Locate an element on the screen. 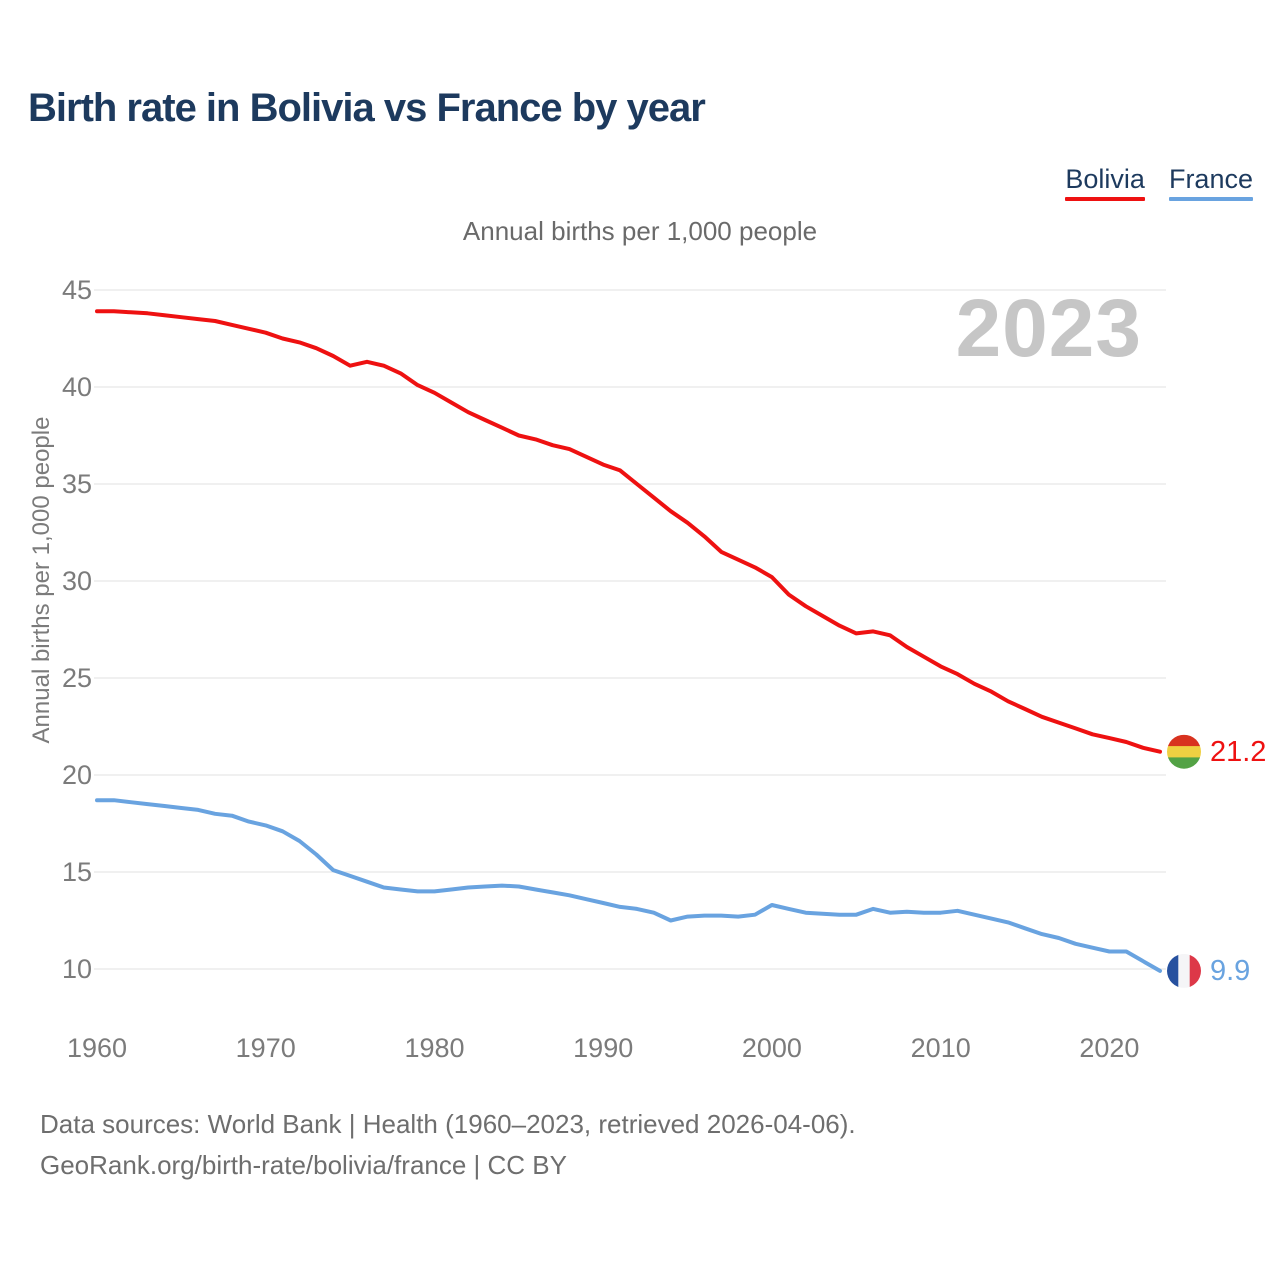 The image size is (1280, 1280). x-tick-label: 1980 is located at coordinates (434, 1048).